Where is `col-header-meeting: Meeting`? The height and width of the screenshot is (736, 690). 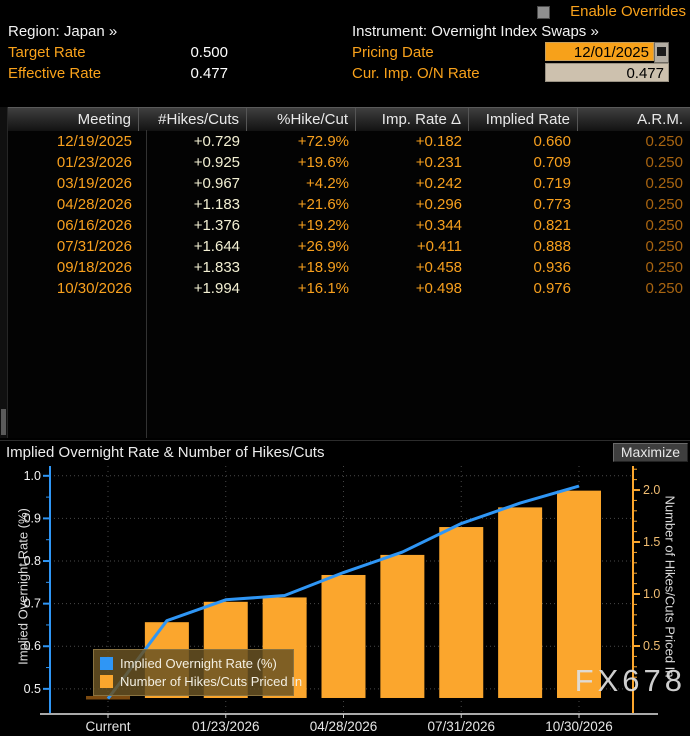 col-header-meeting: Meeting is located at coordinates (73, 119).